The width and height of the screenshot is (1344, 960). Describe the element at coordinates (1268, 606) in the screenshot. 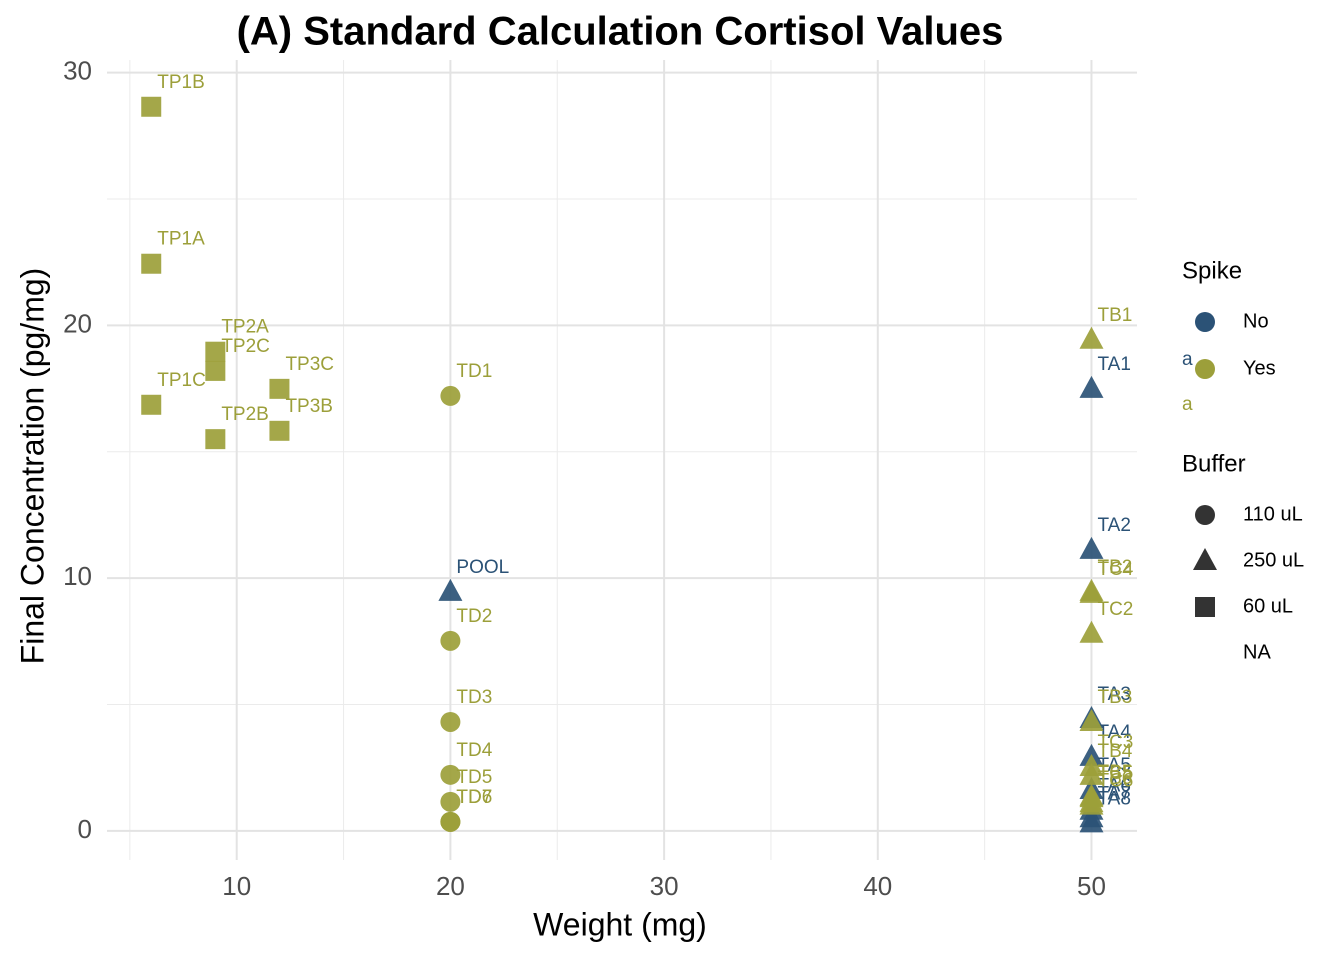

I see `legend-label: 60 uL` at that location.